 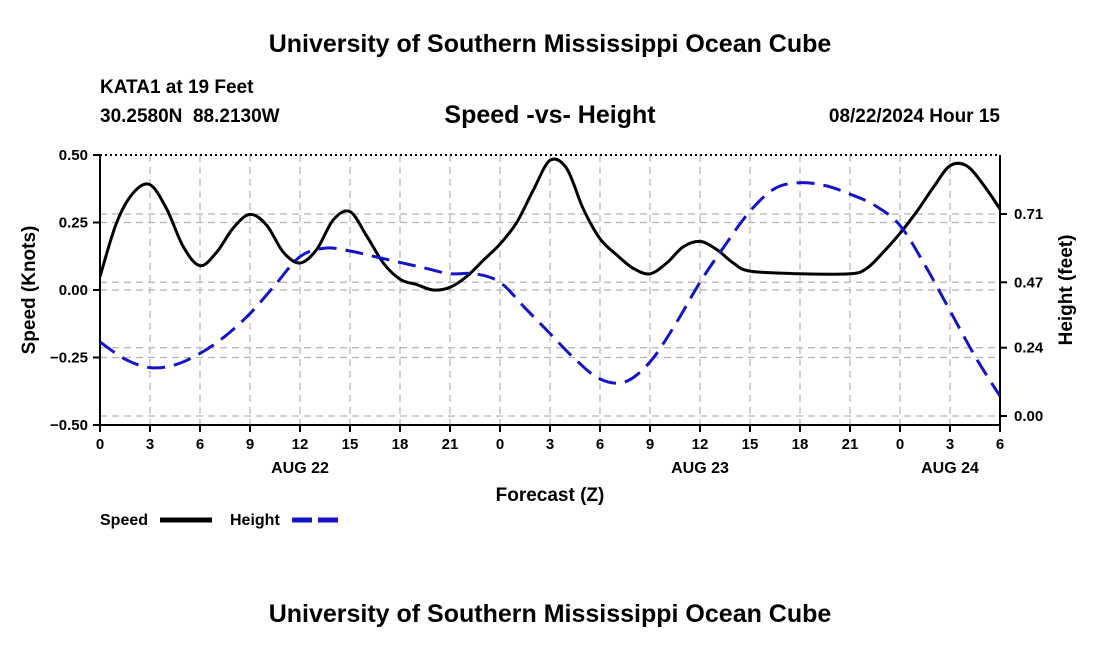 What do you see at coordinates (124, 520) in the screenshot?
I see `legend-label-speed: Speed` at bounding box center [124, 520].